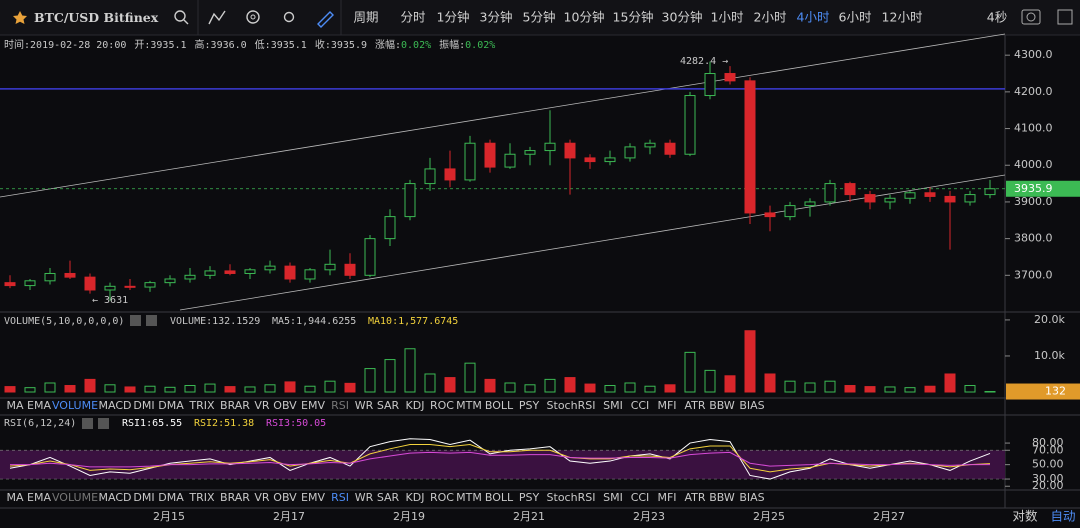 Image resolution: width=1080 pixels, height=528 pixels. Describe the element at coordinates (1065, 17) in the screenshot. I see `fullscreen-icon` at that location.